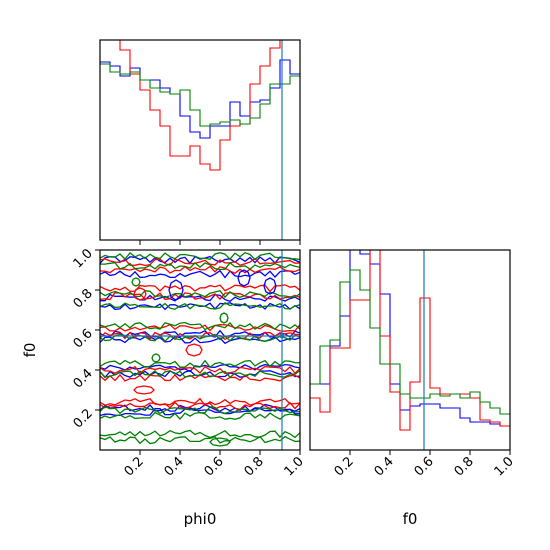 The width and height of the screenshot is (550, 550). What do you see at coordinates (282, 336) in the screenshot?
I see `truth-point` at bounding box center [282, 336].